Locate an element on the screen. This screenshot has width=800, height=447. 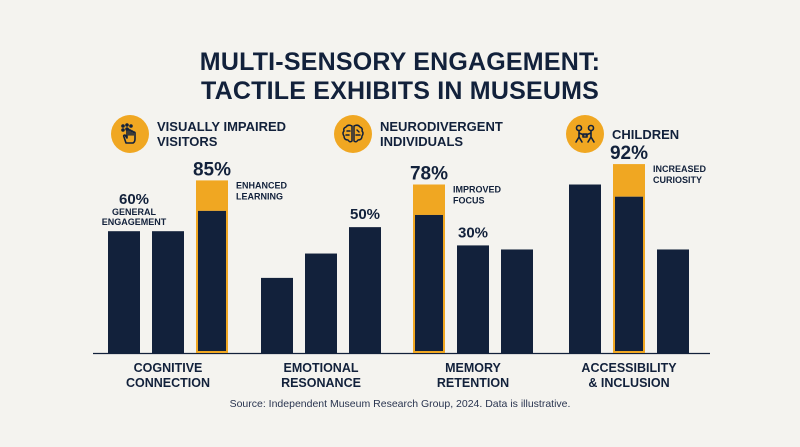
data-note: LEARNING is located at coordinates (259, 196).